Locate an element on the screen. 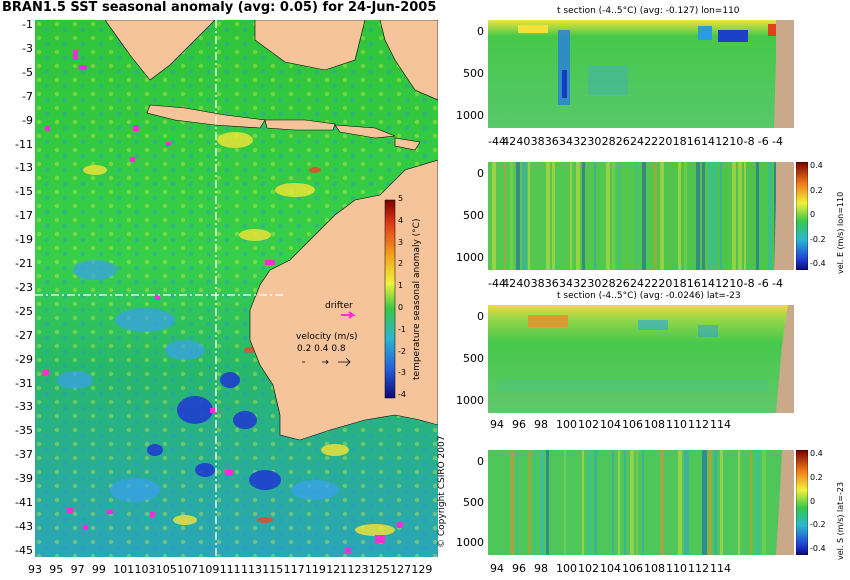 This screenshot has width=850, height=580. map-colorbar-tick: -3 is located at coordinates (402, 373).